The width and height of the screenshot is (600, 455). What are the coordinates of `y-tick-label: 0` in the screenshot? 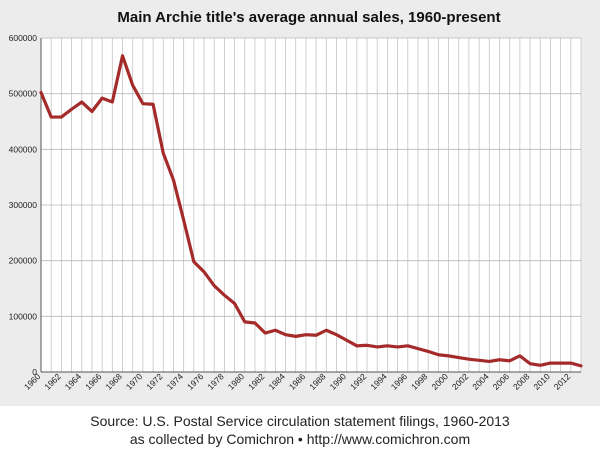 It's located at (34, 372).